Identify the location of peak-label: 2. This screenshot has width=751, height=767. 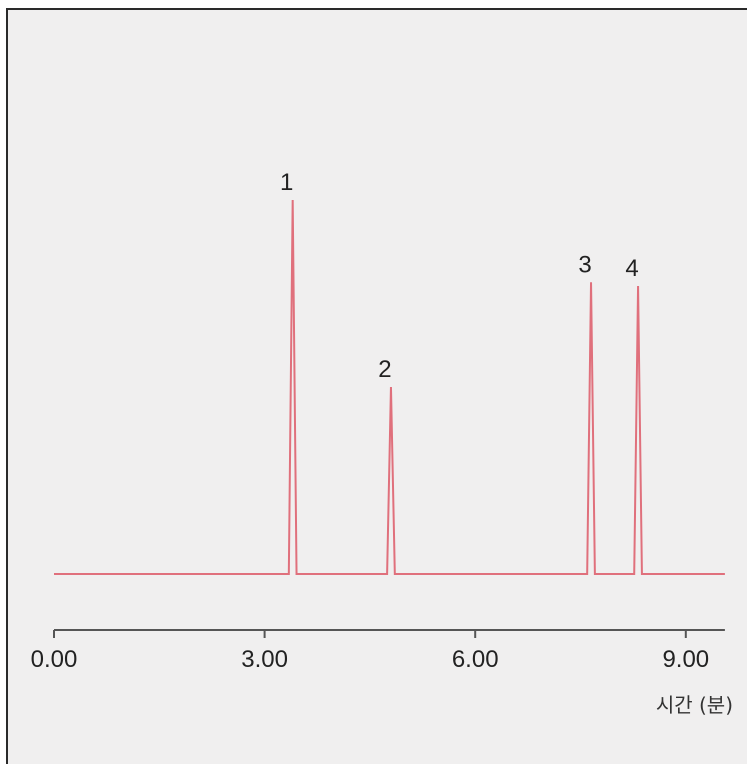
(384, 369).